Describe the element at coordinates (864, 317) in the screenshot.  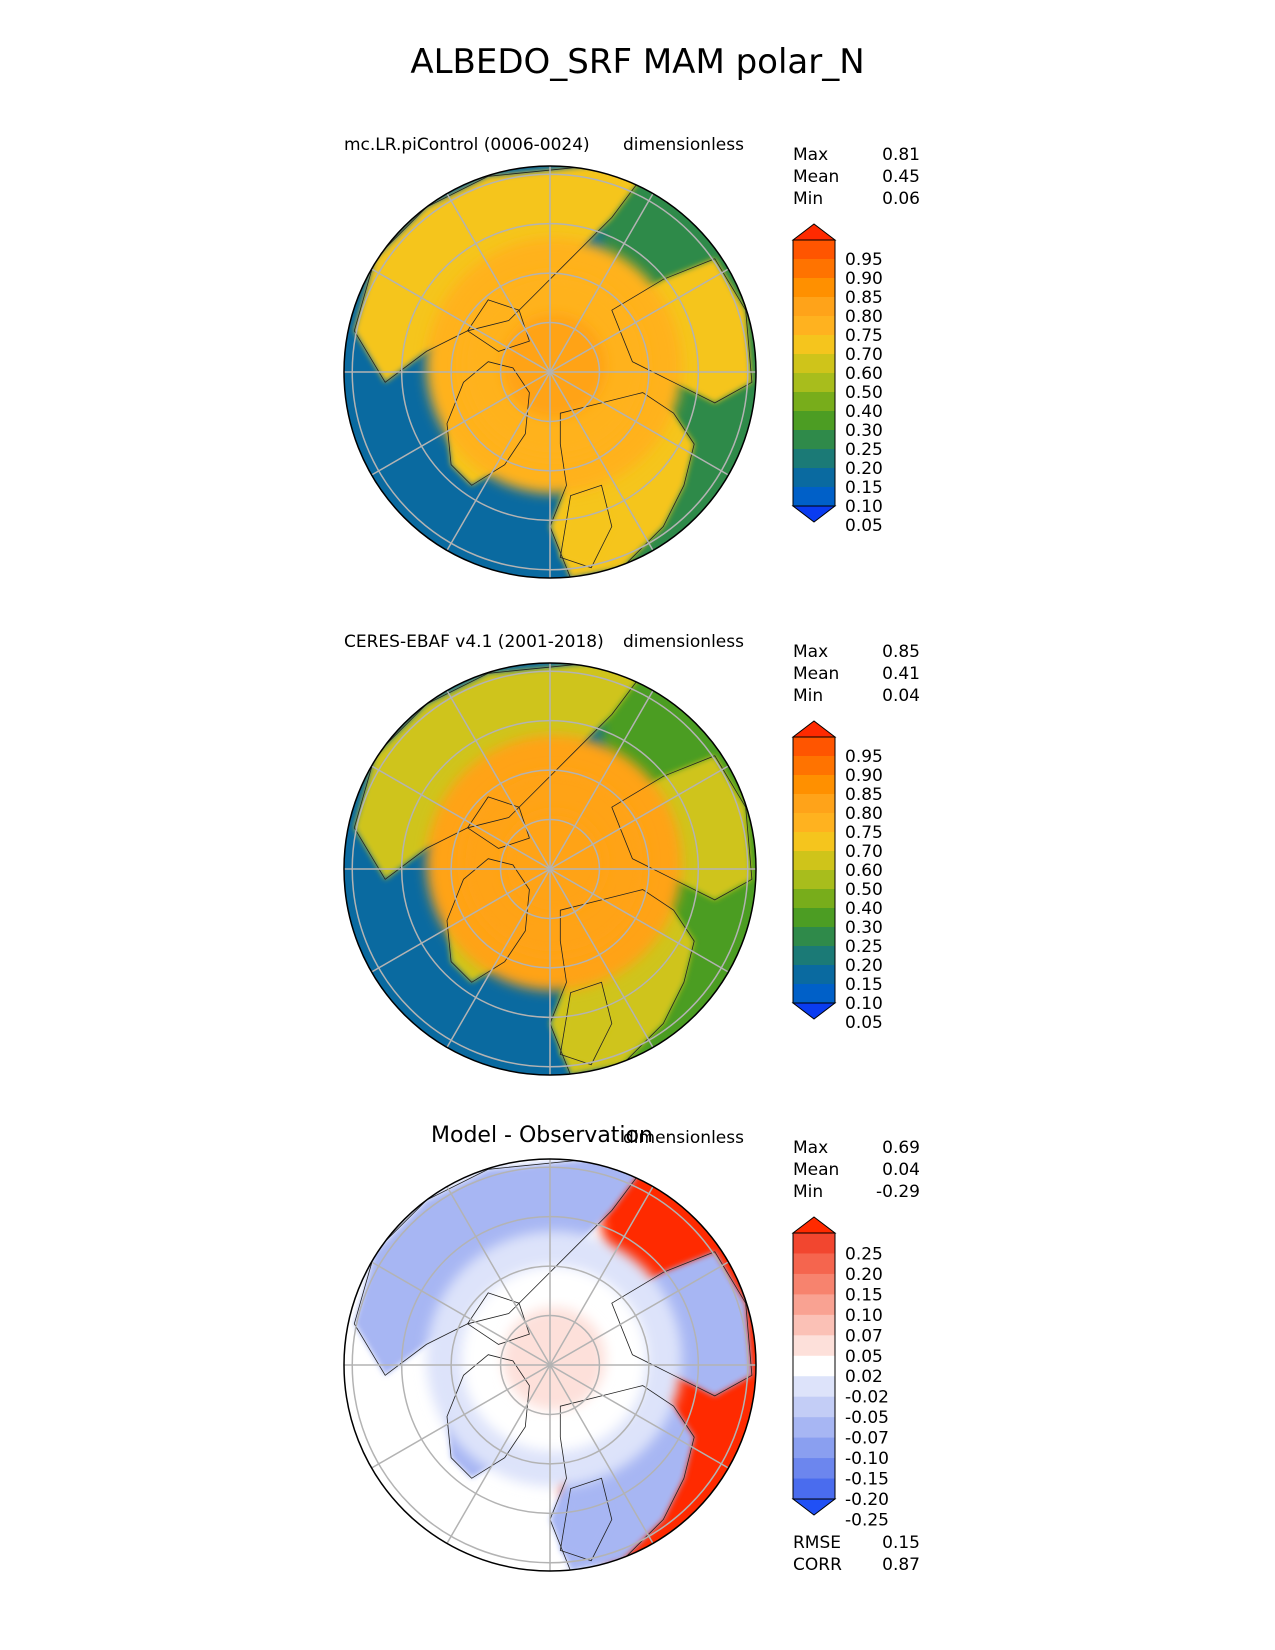
I see `colorbar-tick-label: 0.80` at that location.